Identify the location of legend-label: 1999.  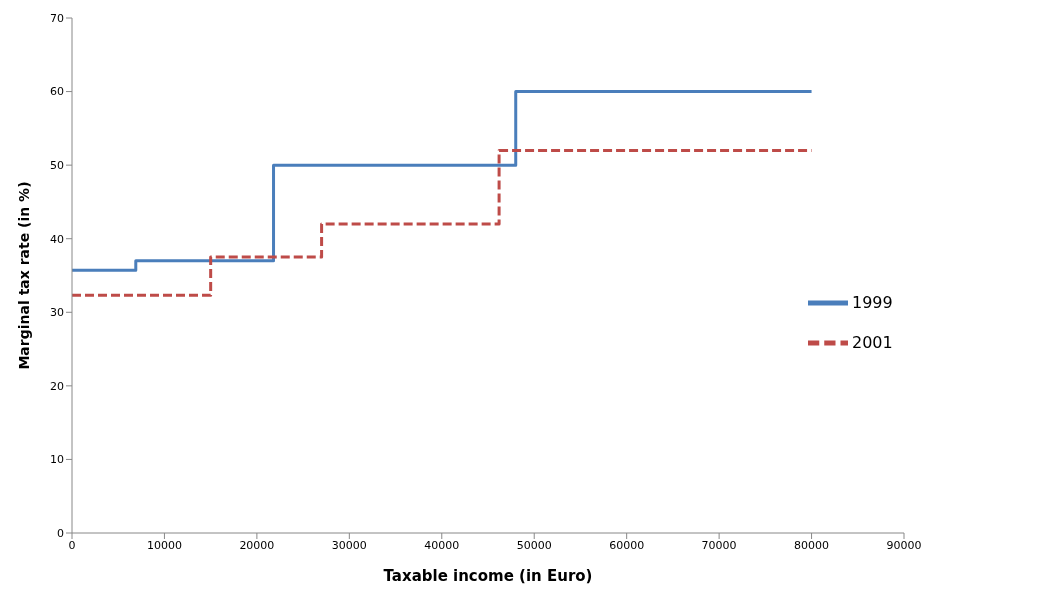
(872, 302).